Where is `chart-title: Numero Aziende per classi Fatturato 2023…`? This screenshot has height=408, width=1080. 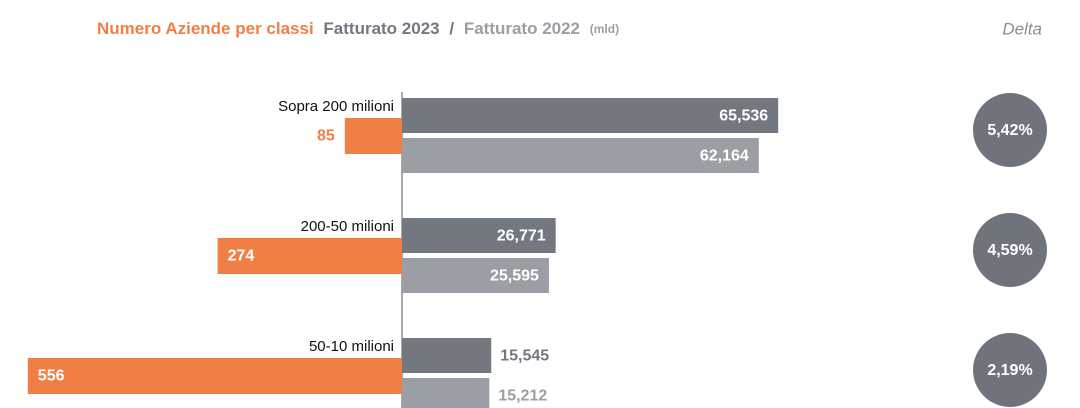
chart-title: Numero Aziende per classi Fatturato 2023… is located at coordinates (358, 28).